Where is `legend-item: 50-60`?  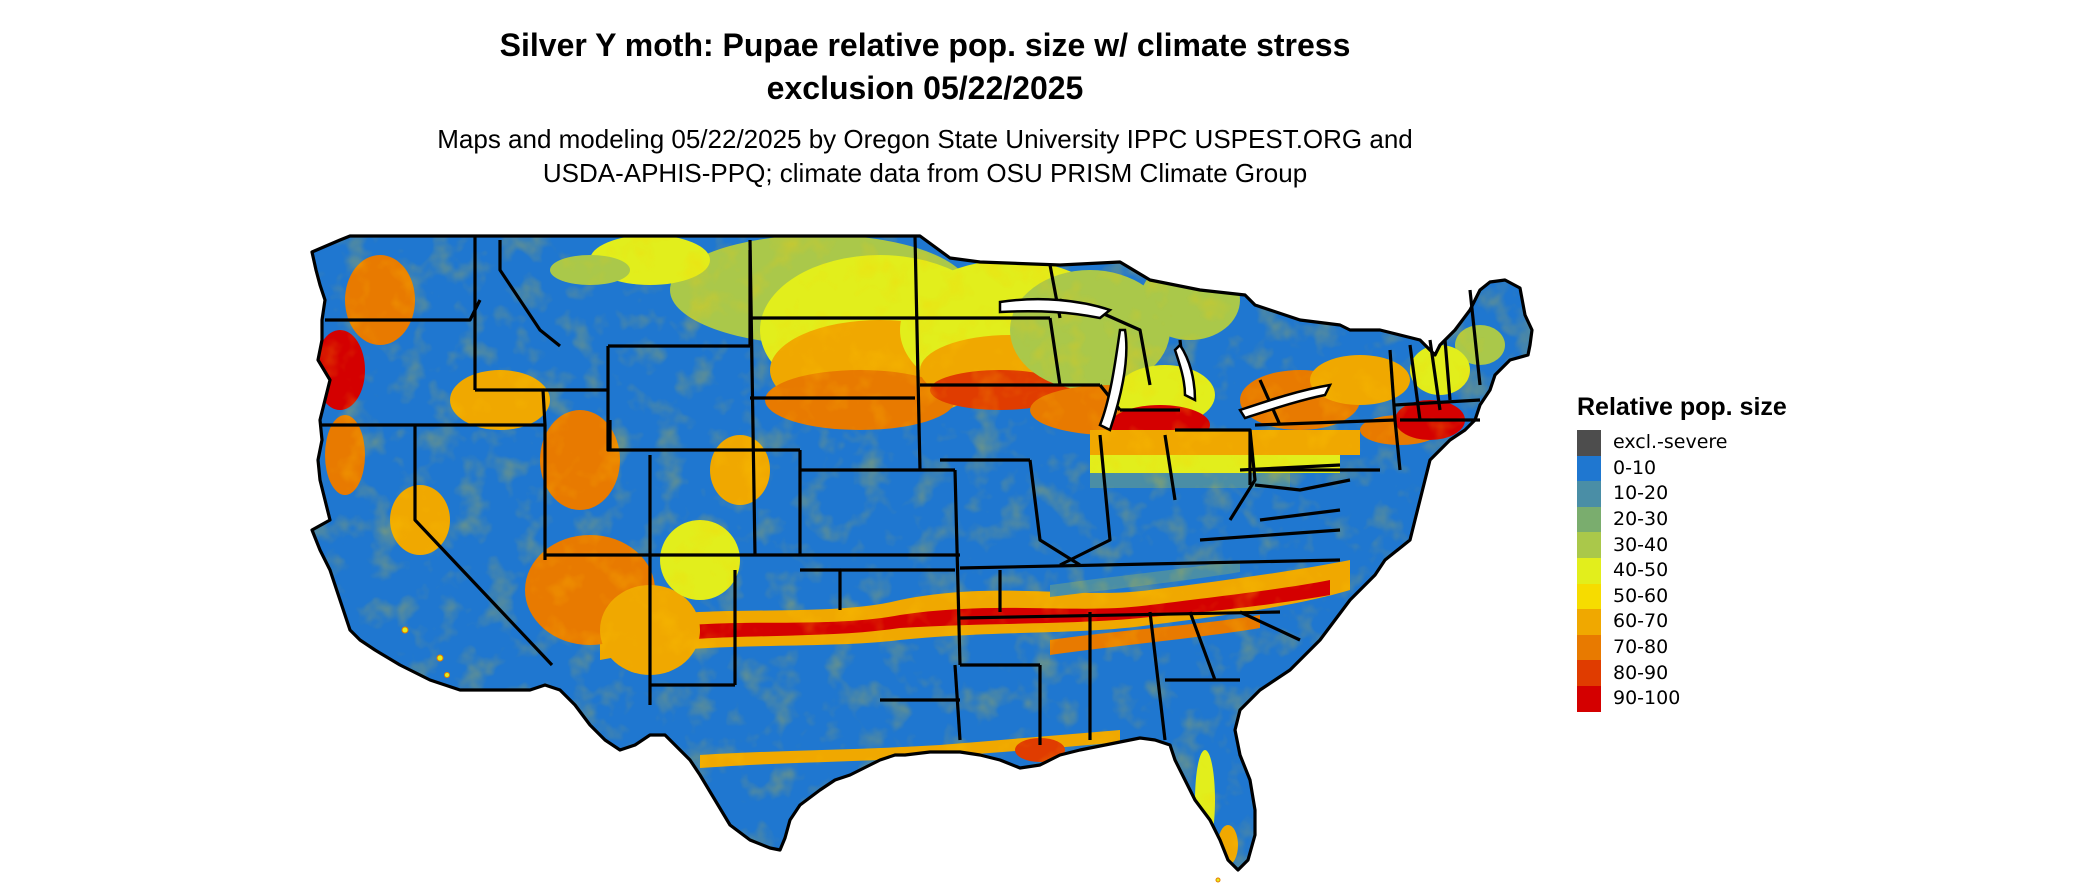
legend-item: 50-60 is located at coordinates (1682, 596).